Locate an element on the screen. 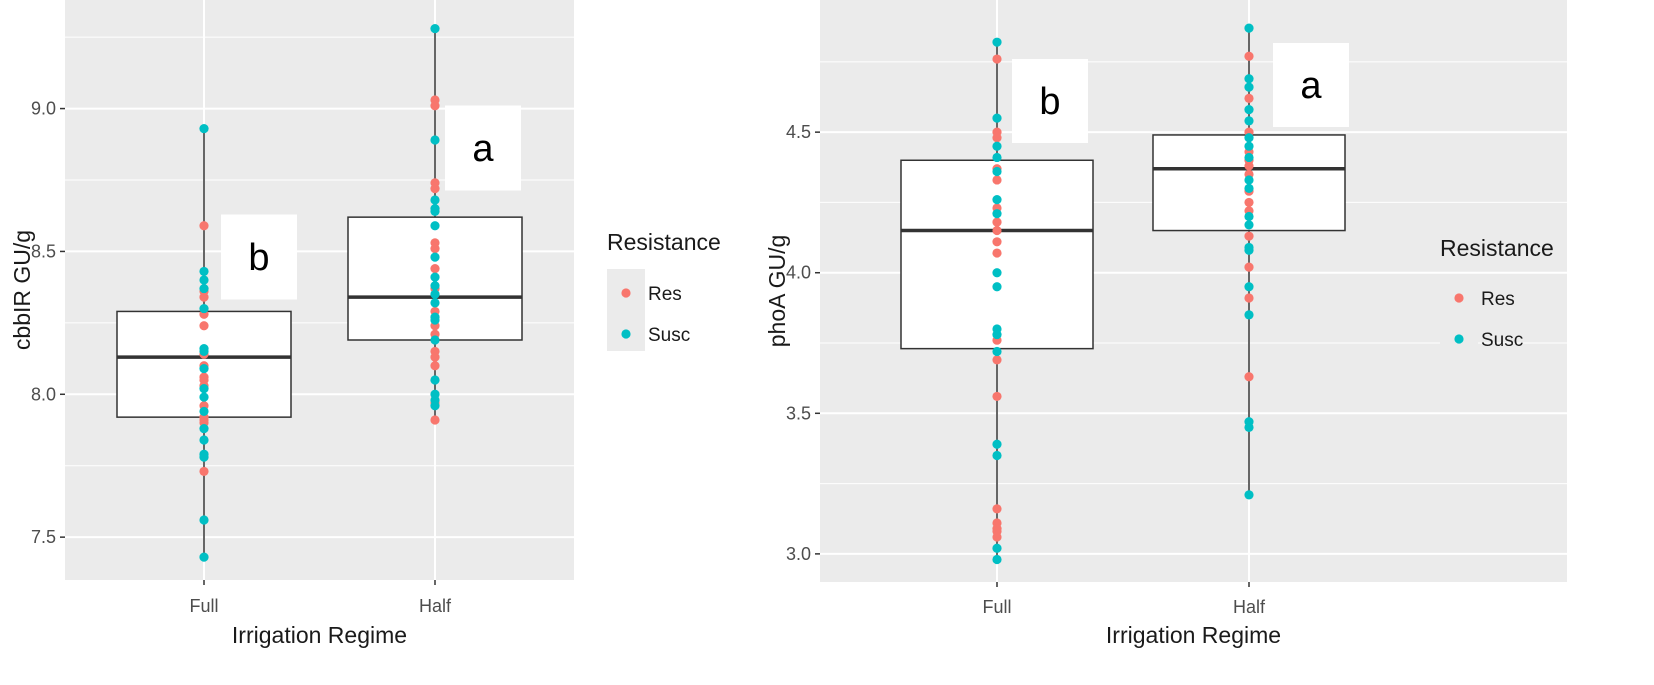 The width and height of the screenshot is (1654, 685). y-tick-label: 3.5 is located at coordinates (798, 413).